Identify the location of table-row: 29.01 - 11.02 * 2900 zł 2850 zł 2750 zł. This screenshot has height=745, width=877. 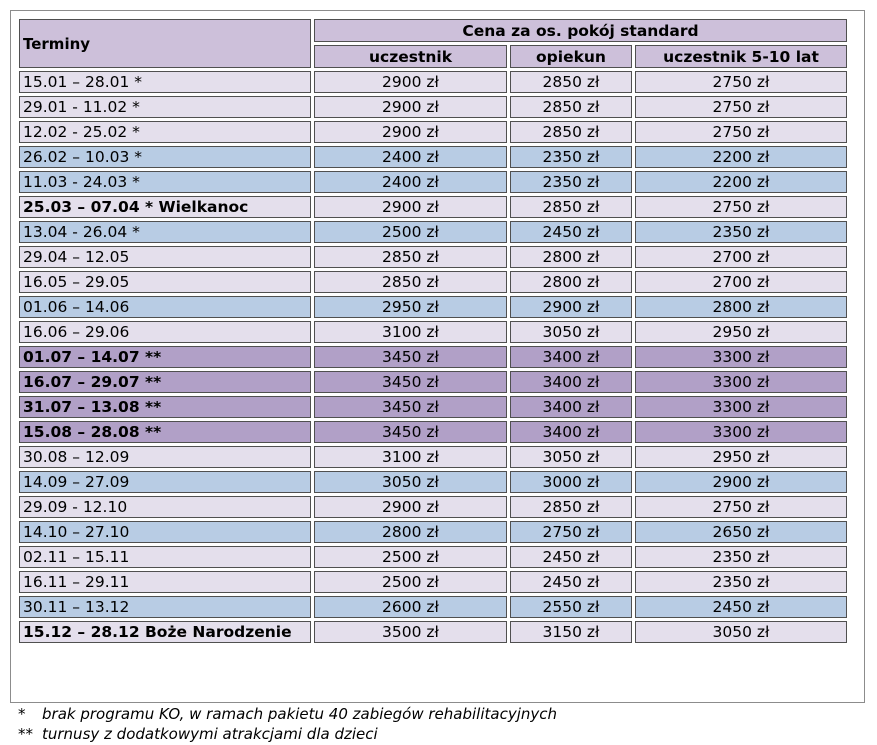
(433, 107).